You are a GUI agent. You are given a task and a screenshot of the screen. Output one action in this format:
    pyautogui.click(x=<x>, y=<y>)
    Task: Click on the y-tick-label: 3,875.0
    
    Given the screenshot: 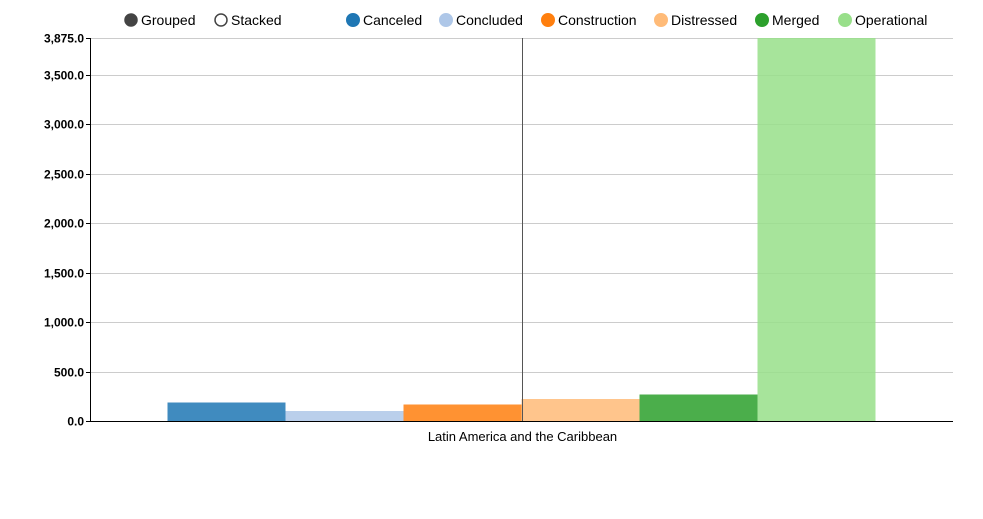 What is the action you would take?
    pyautogui.click(x=64, y=39)
    